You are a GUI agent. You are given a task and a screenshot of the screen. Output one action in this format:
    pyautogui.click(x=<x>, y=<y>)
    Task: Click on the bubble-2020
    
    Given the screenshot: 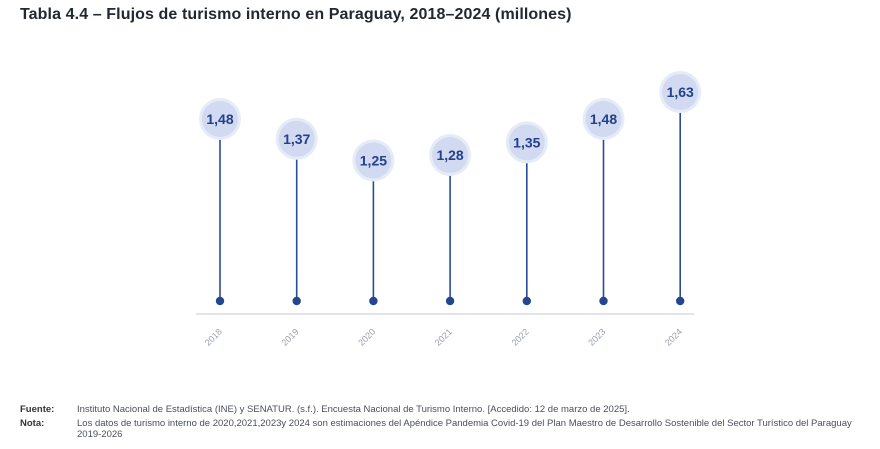 What is the action you would take?
    pyautogui.click(x=373, y=160)
    